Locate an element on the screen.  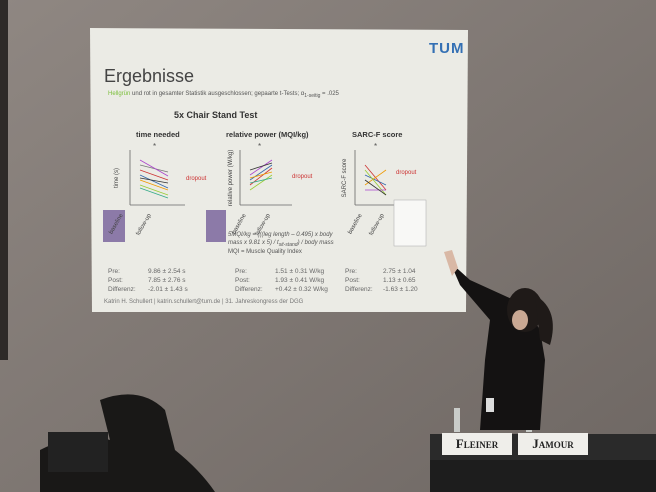
stats-row: Differenz: -2.01 ± 1.43 s is located at coordinates (148, 289).